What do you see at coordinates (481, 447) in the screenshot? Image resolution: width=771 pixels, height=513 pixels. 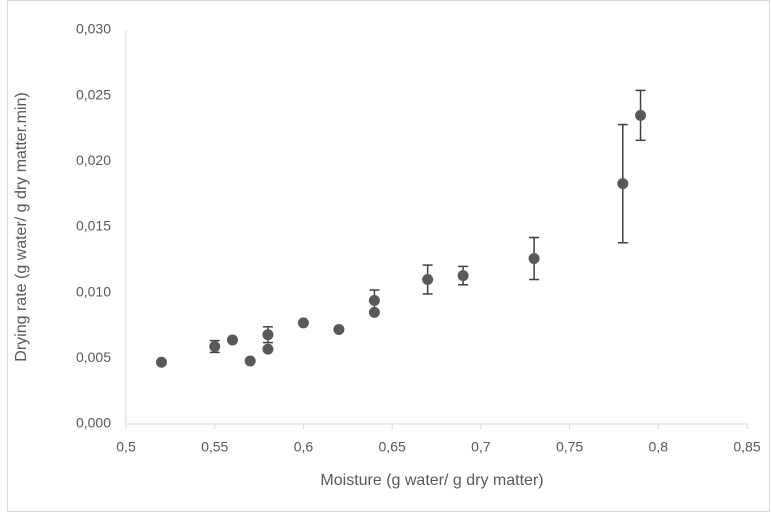 I see `x-tick-label: 0,7` at bounding box center [481, 447].